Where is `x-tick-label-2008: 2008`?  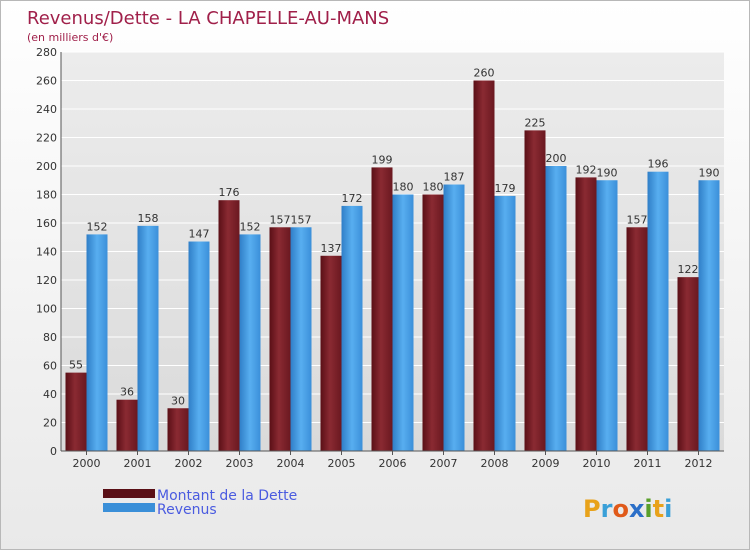
x-tick-label-2008: 2008 is located at coordinates (495, 463).